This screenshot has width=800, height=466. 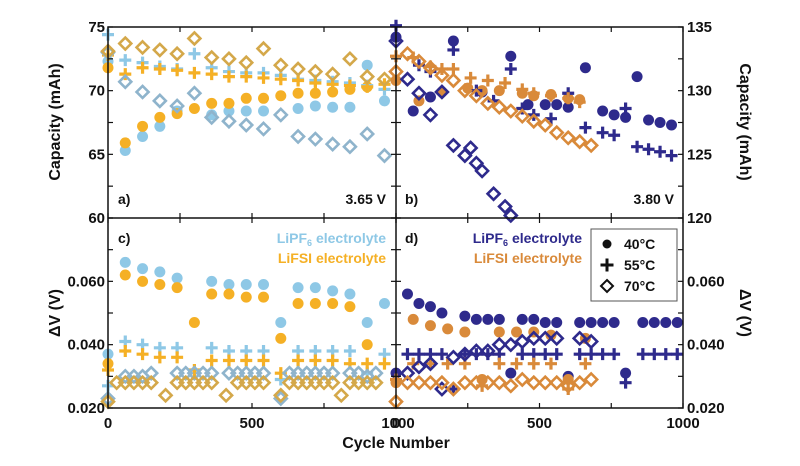 I want to click on panel-label-d: d), so click(x=411, y=238).